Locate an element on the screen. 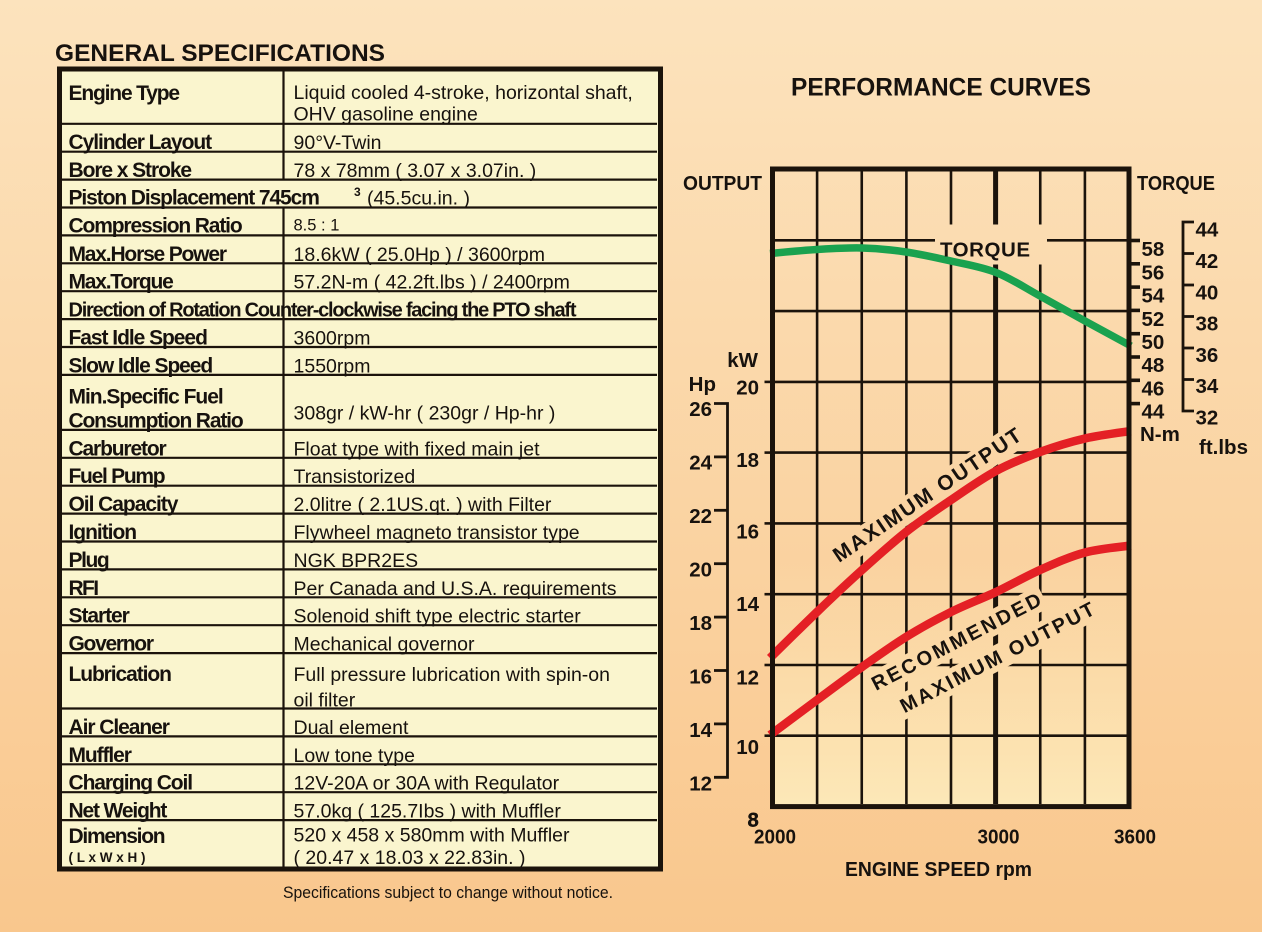 Image resolution: width=1262 pixels, height=937 pixels. svg-text: 3 is located at coordinates (357, 192).